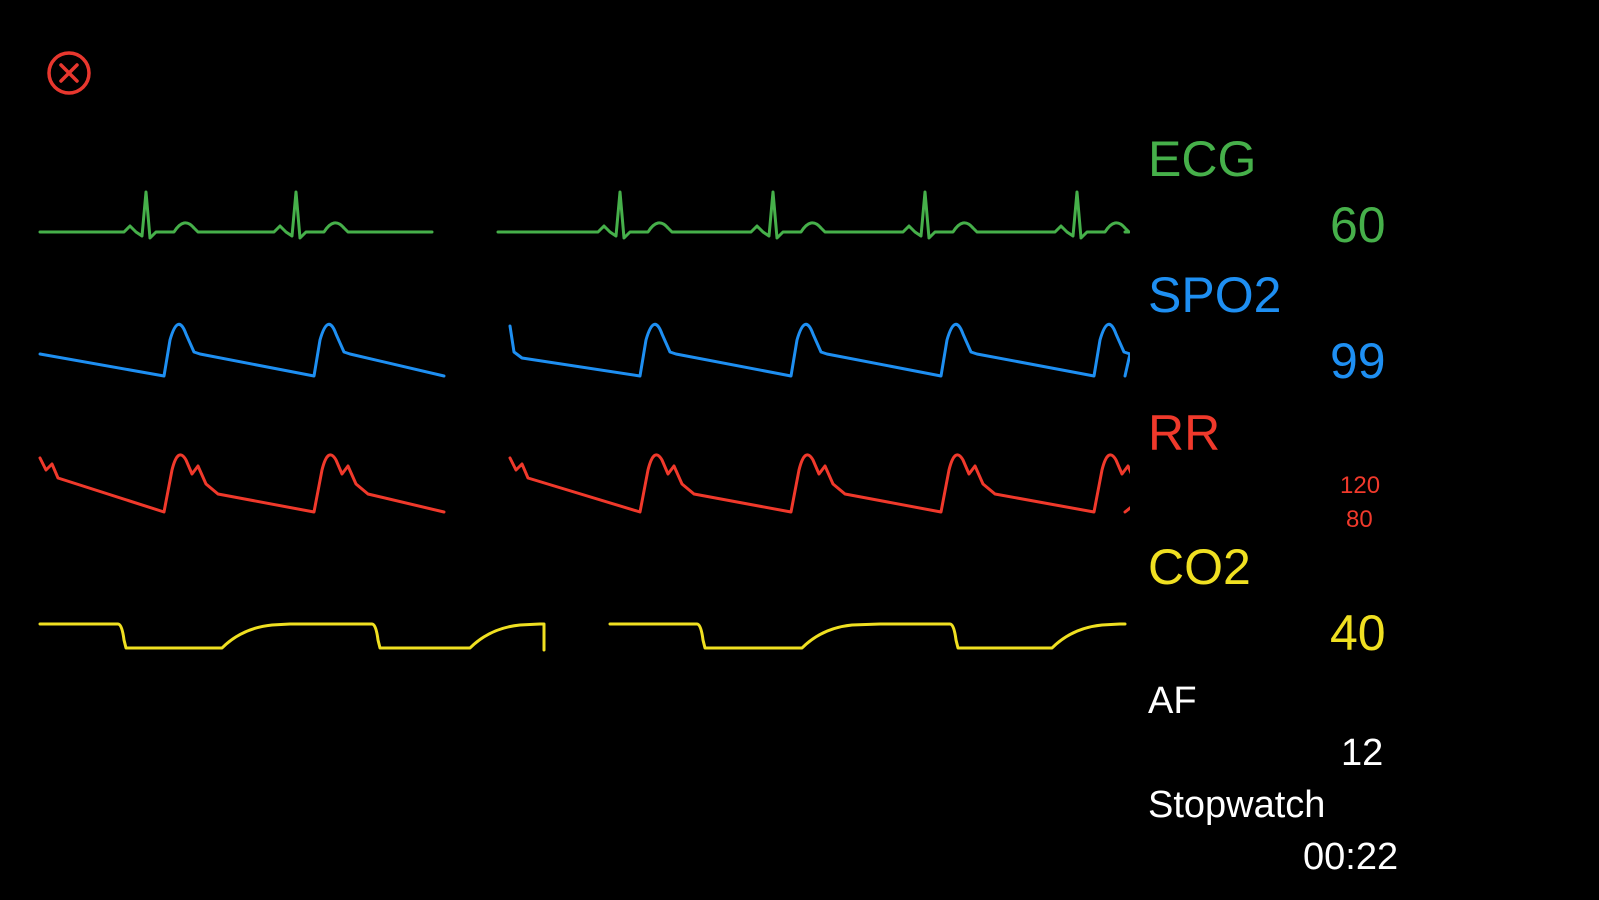 This screenshot has height=900, width=1599. I want to click on spo2-waveform, so click(584, 350).